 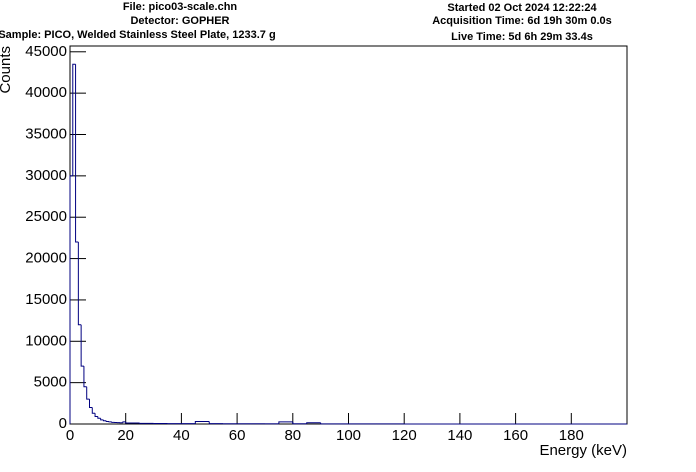 What do you see at coordinates (348, 435) in the screenshot?
I see `x-tick-label: 100` at bounding box center [348, 435].